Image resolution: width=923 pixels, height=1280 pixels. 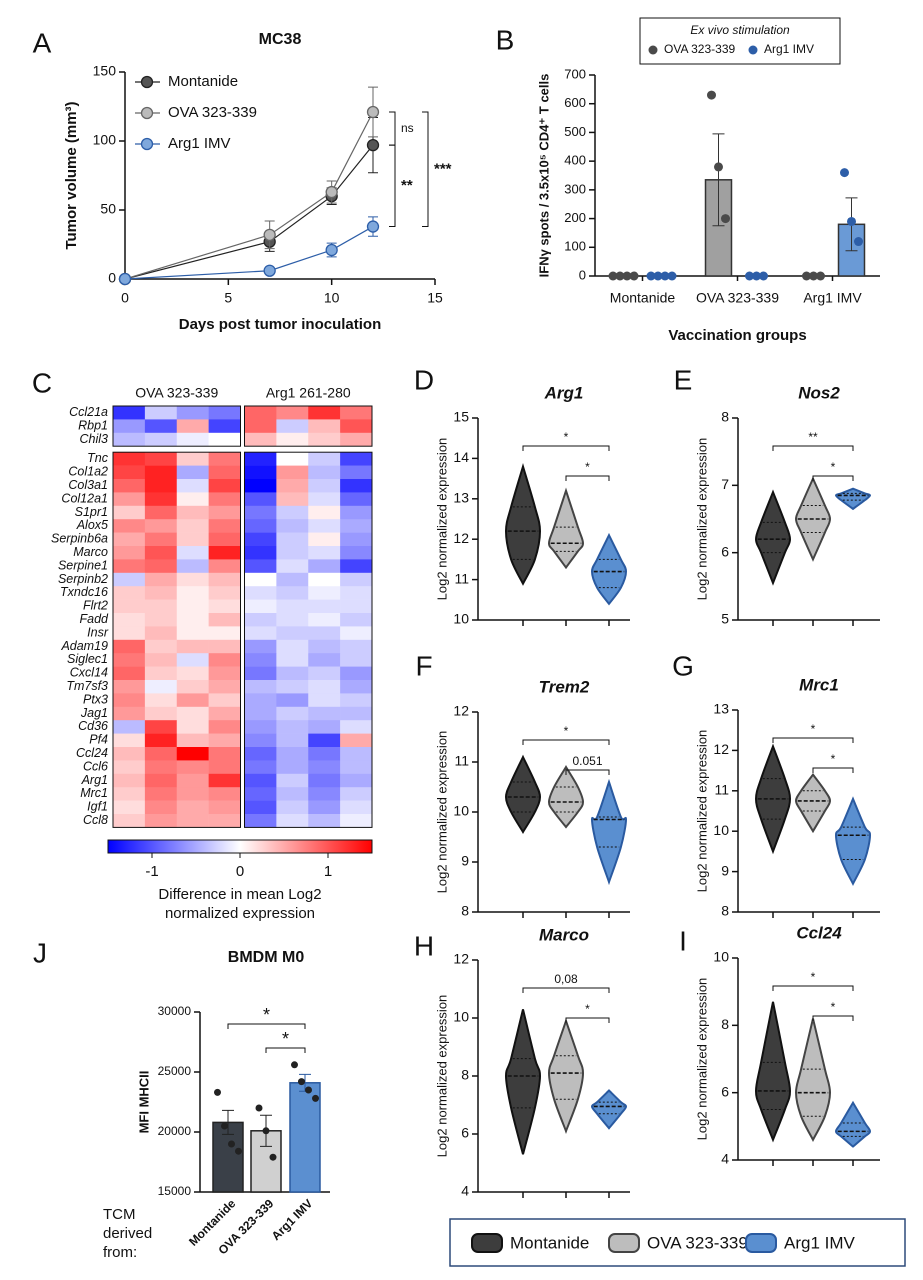 I want to click on significance-label: 0,08, so click(x=566, y=979).